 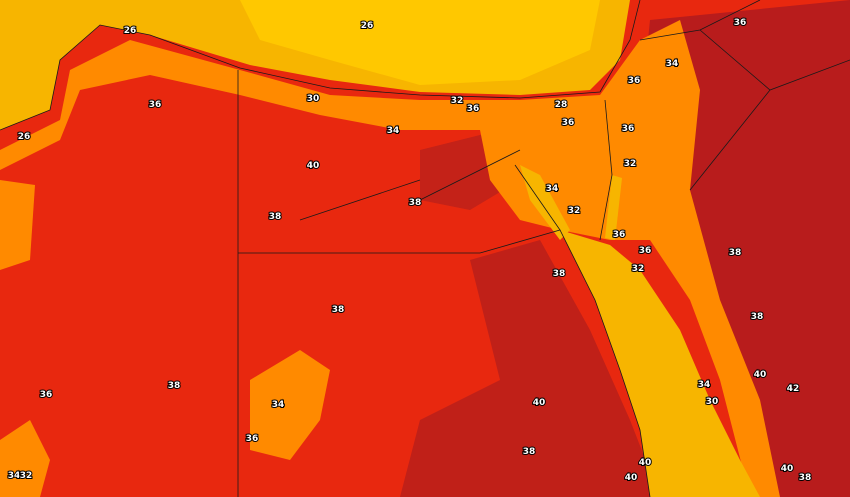 What do you see at coordinates (25, 458) in the screenshot?
I see `warm-area-far-southwest` at bounding box center [25, 458].